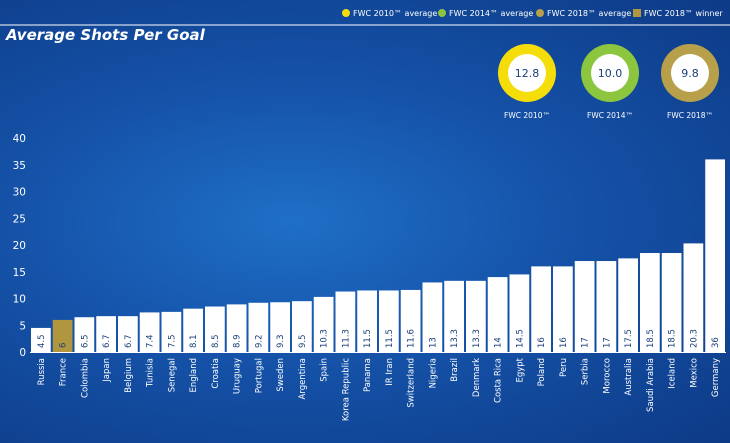 This screenshot has width=730, height=443. I want to click on bar-value-label: 7.4, so click(151, 341).